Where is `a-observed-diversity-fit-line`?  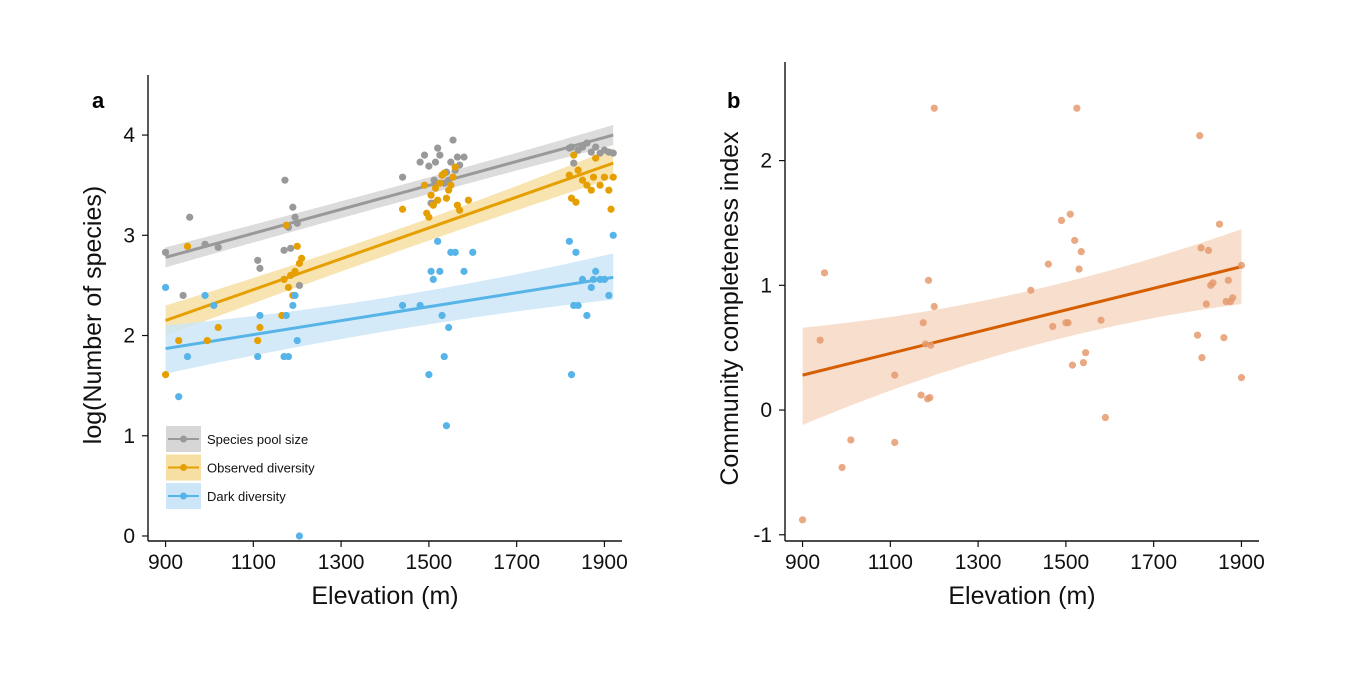
a-observed-diversity-fit-line is located at coordinates (389, 241).